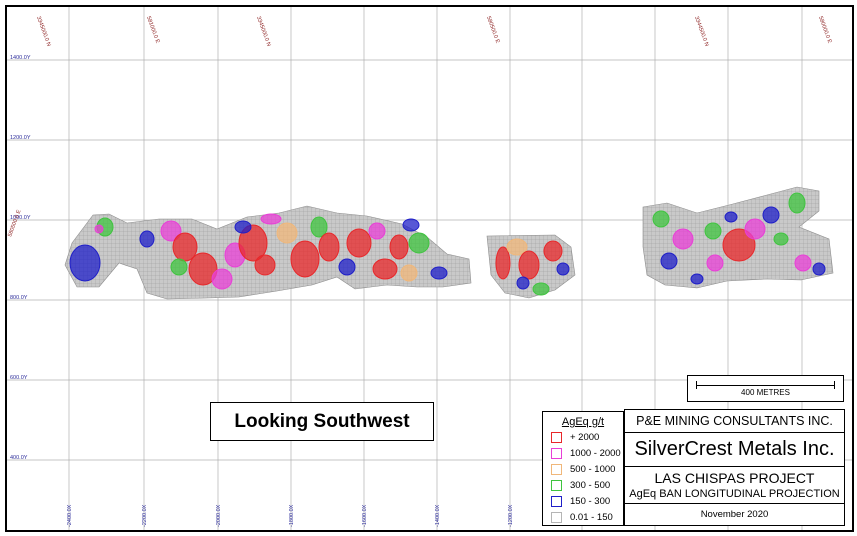 The width and height of the screenshot is (857, 536). I want to click on legend-item: 0.01 - 150, so click(587, 517).